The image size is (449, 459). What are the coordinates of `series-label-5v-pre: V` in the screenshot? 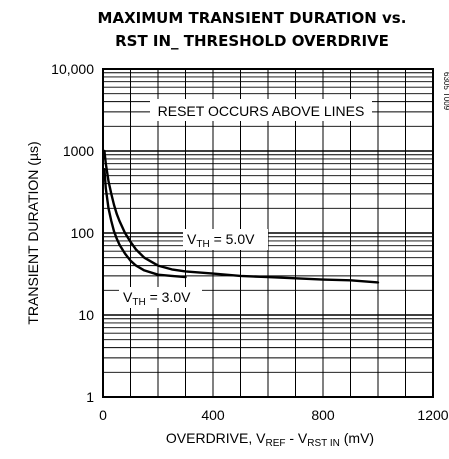 It's located at (192, 239).